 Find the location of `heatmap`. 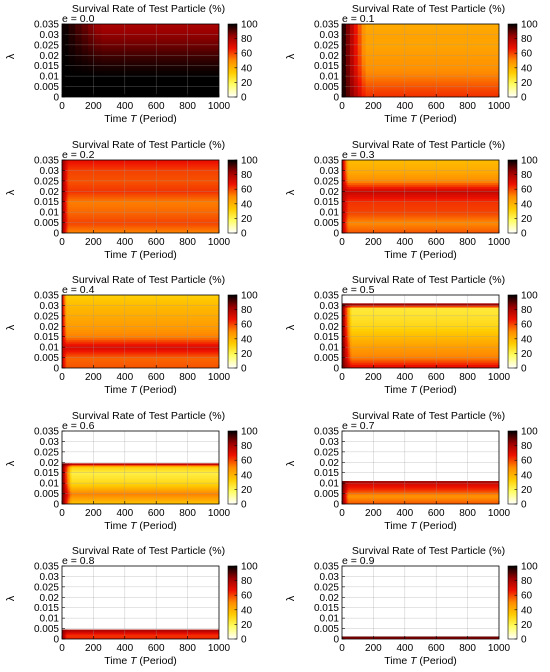

heatmap is located at coordinates (420, 335).